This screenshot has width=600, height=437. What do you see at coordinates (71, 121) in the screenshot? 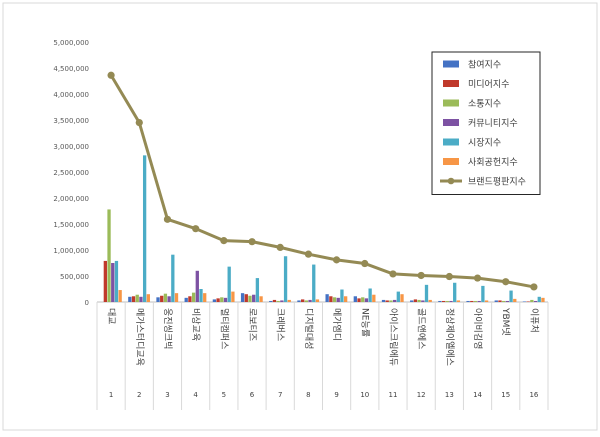
I see `y-tick-label: 3,500,000` at bounding box center [71, 121].